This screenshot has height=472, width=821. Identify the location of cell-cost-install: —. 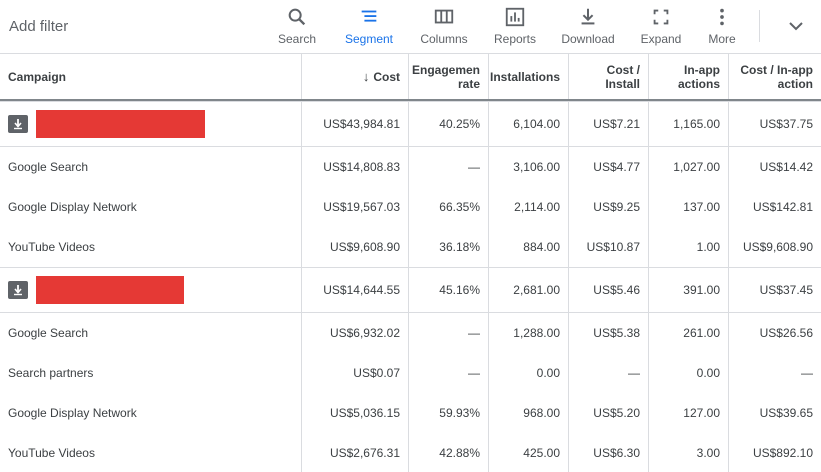
(609, 373).